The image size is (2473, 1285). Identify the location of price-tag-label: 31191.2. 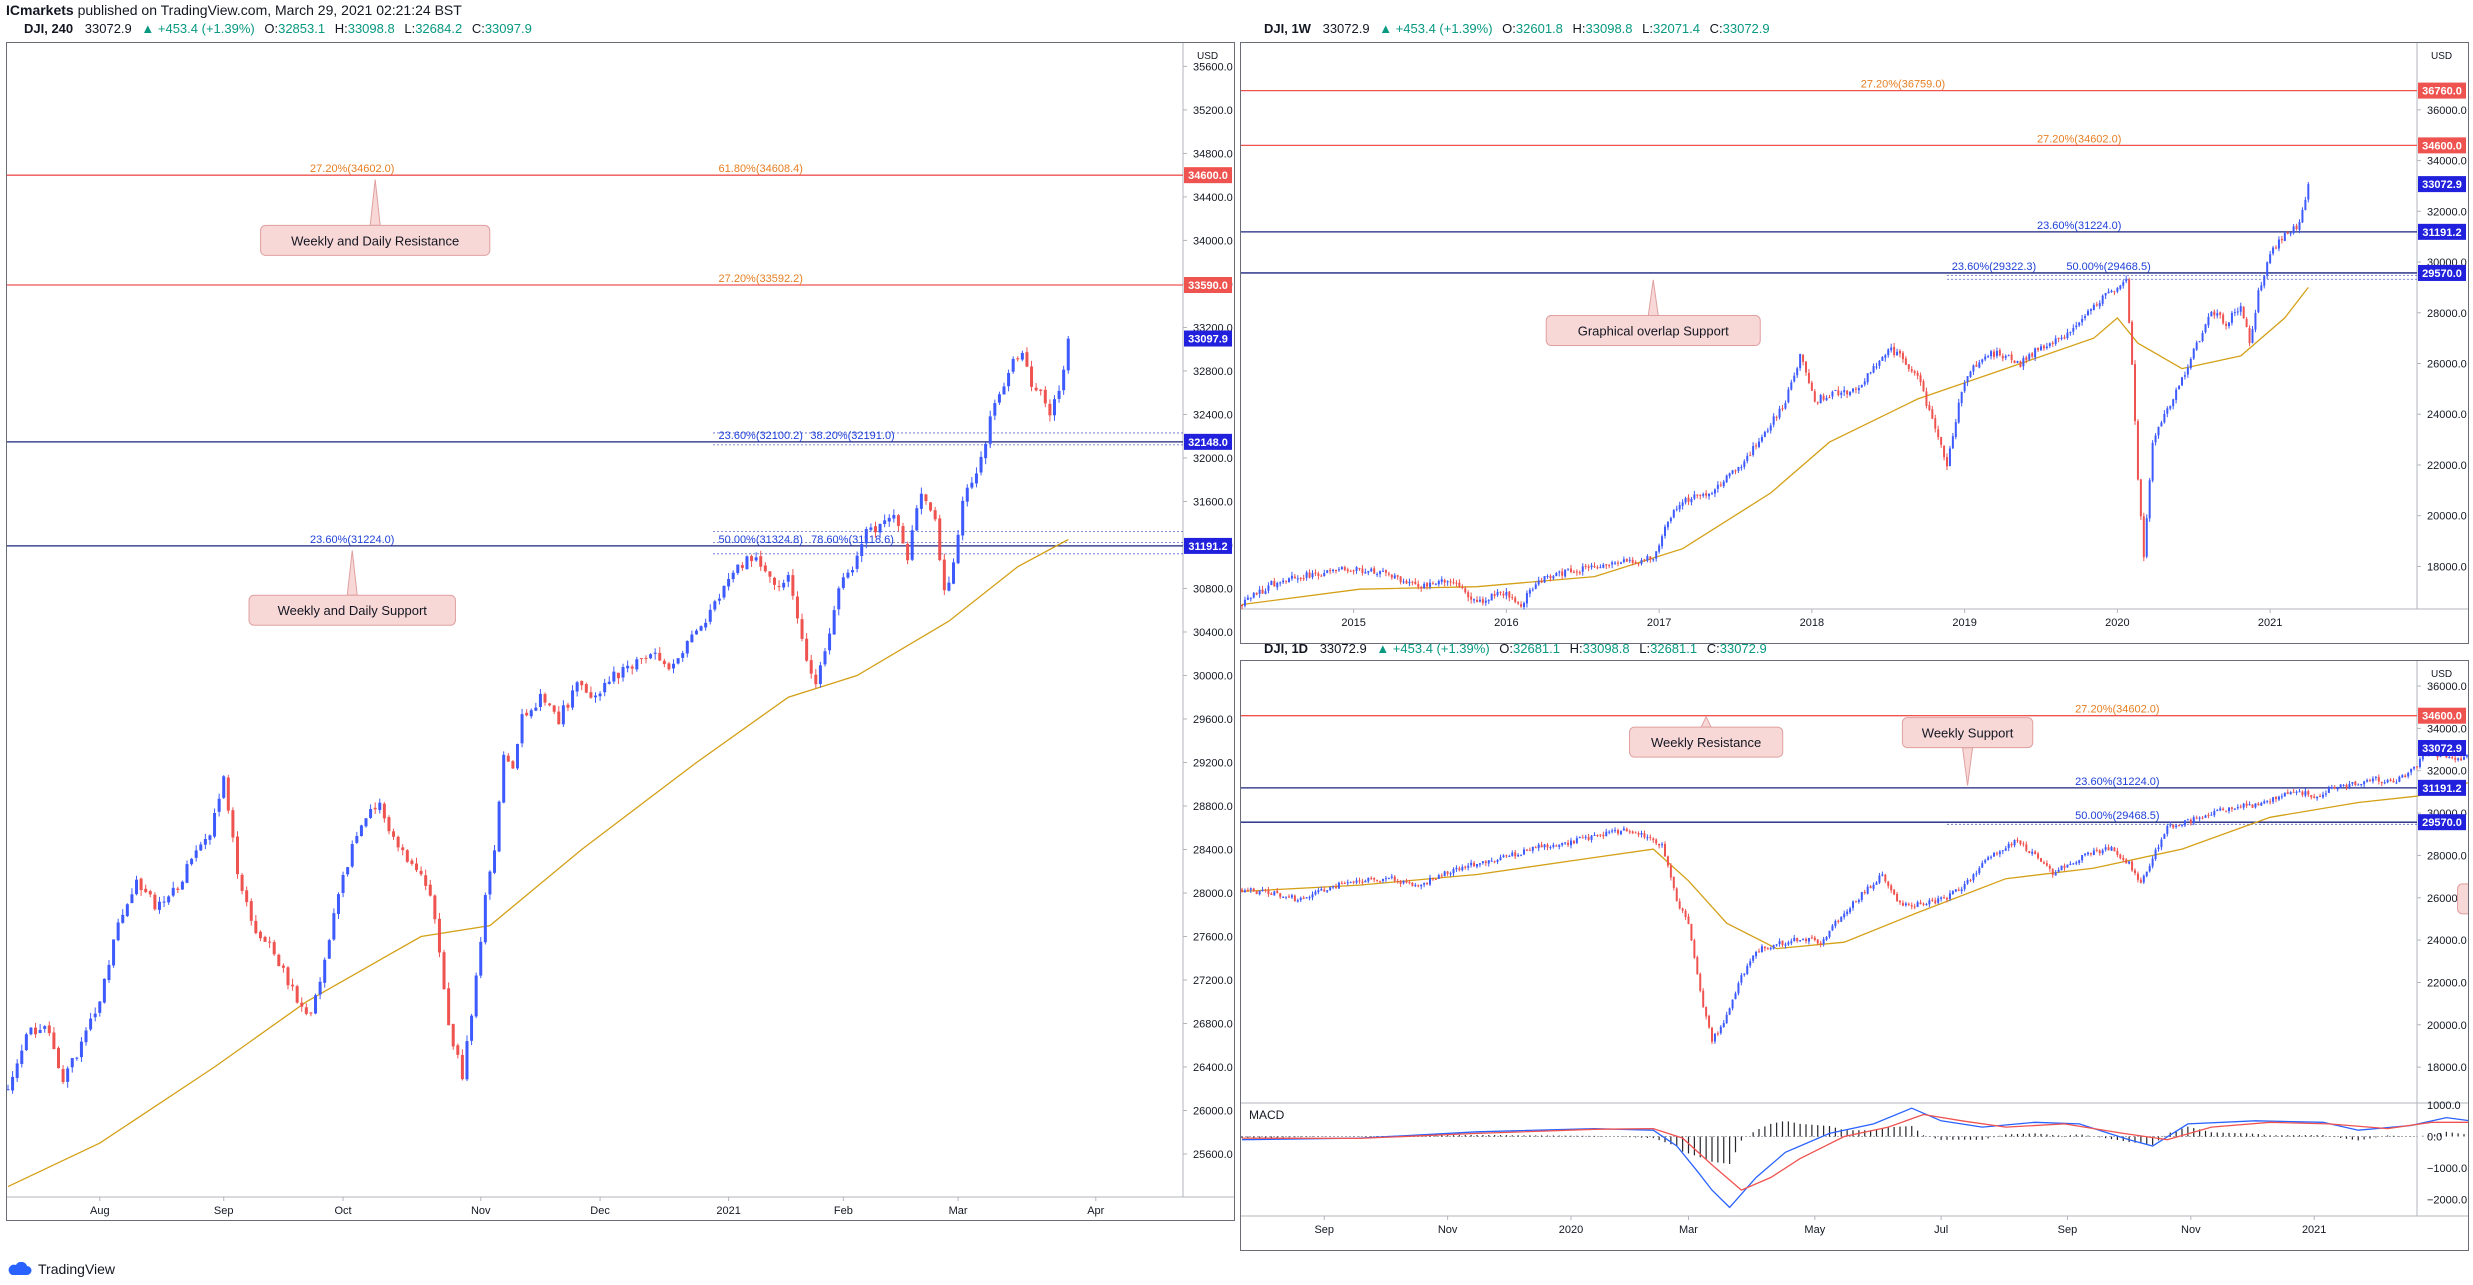
(1207, 547).